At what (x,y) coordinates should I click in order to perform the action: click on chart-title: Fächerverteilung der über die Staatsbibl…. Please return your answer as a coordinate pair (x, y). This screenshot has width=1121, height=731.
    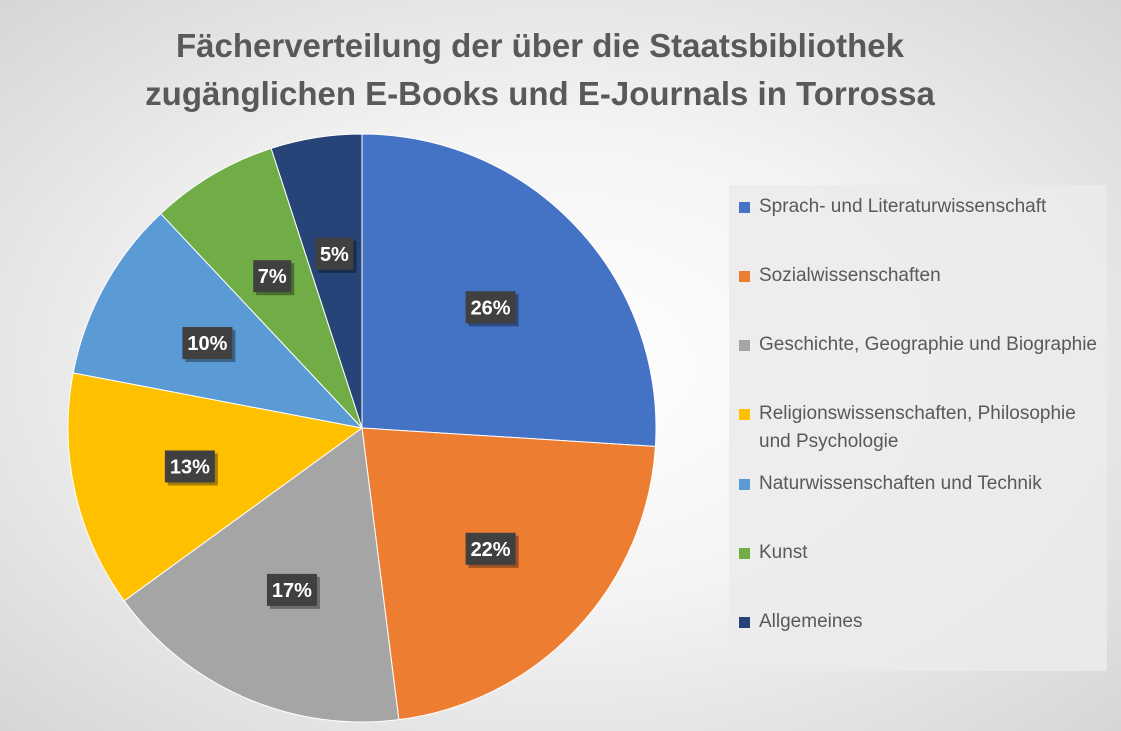
    Looking at the image, I should click on (540, 70).